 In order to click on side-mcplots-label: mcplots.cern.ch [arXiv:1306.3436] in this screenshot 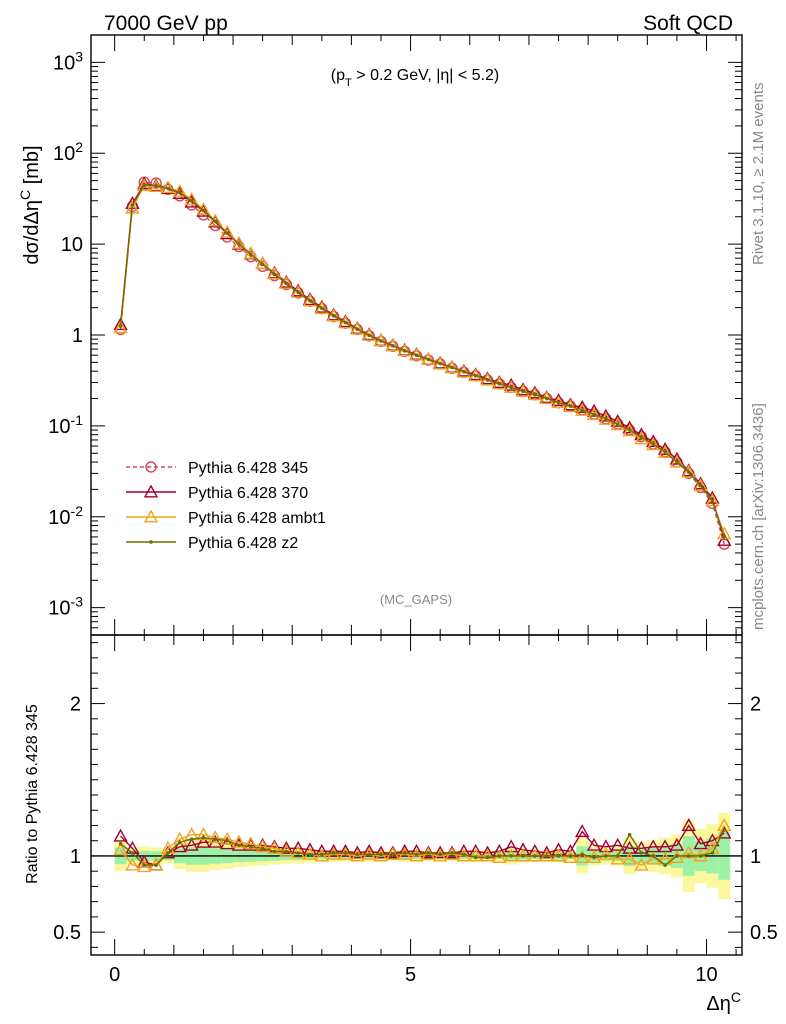, I will do `click(758, 516)`.